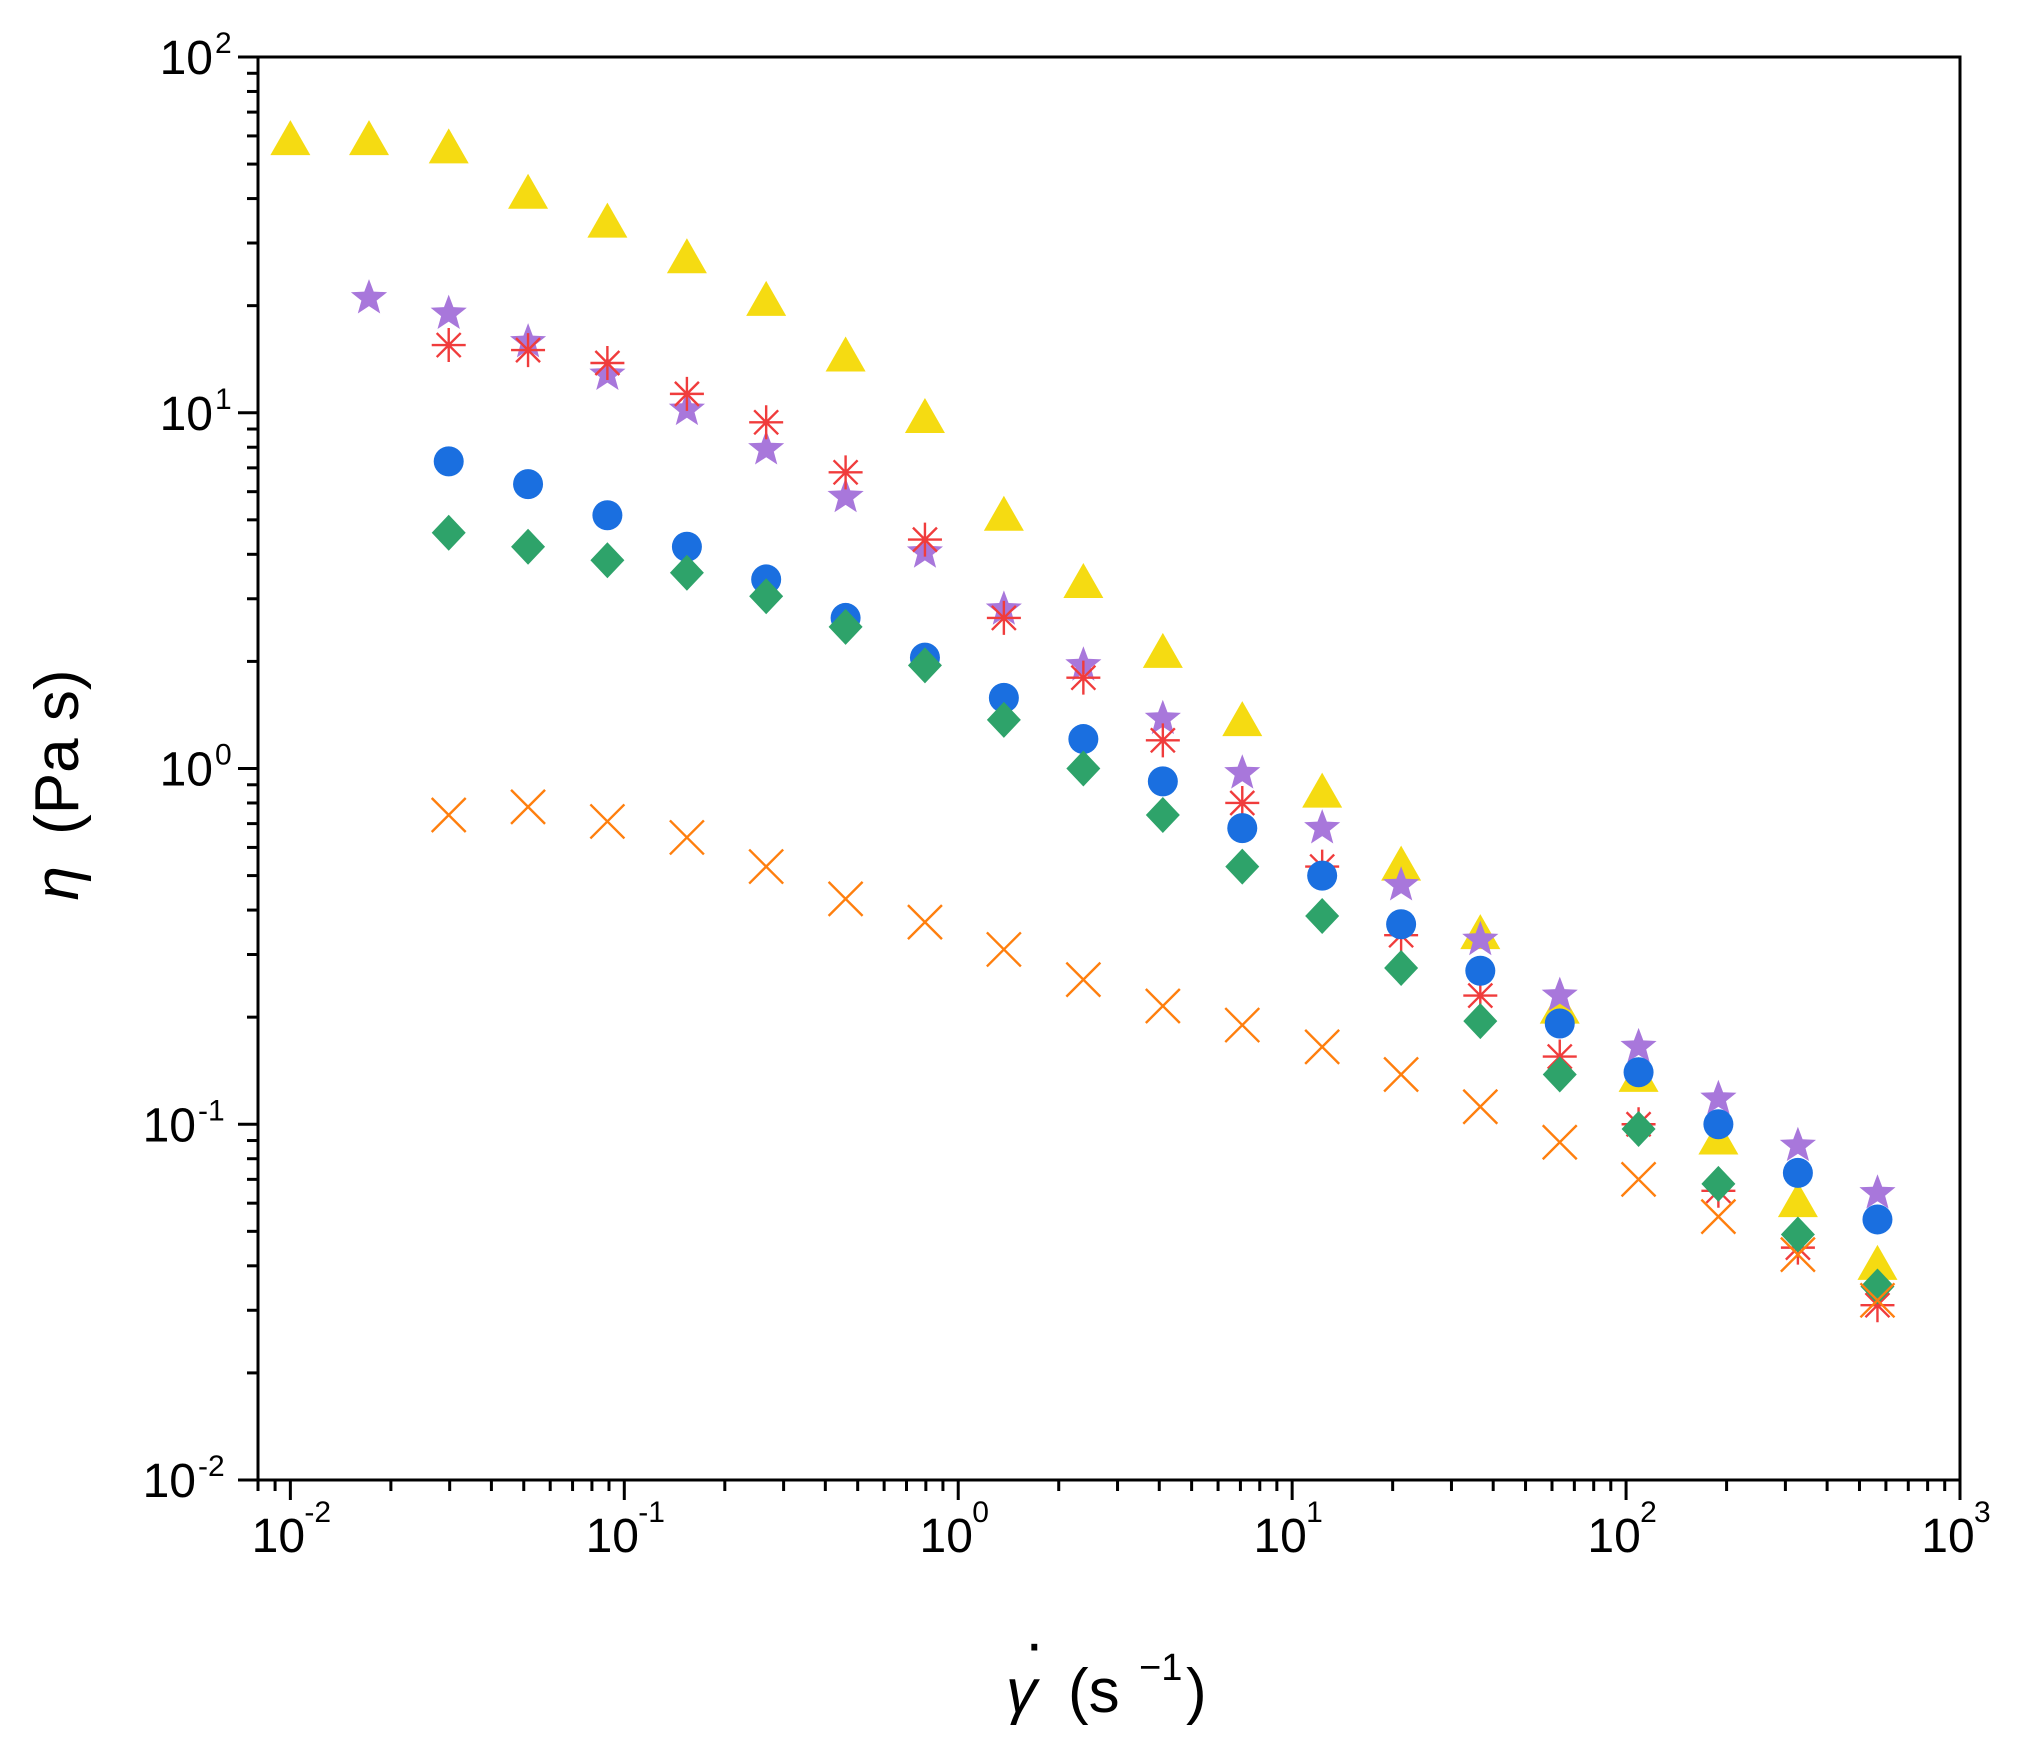  Describe the element at coordinates (223, 755) in the screenshot. I see `y-tick-exp: 0` at that location.